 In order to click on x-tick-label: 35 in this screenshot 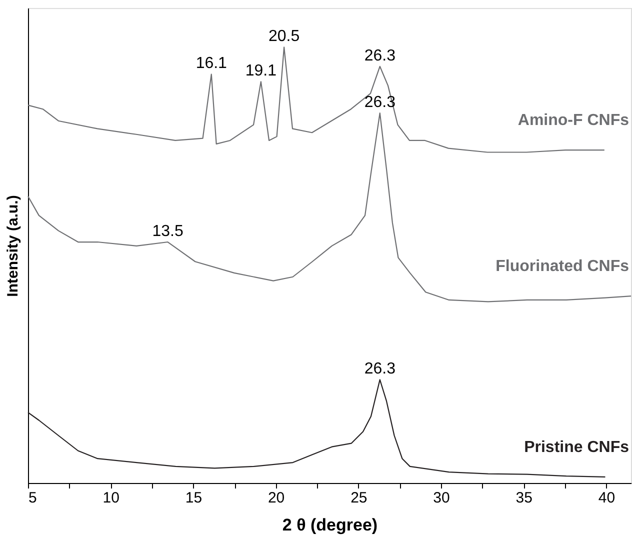, I will do `click(524, 498)`.